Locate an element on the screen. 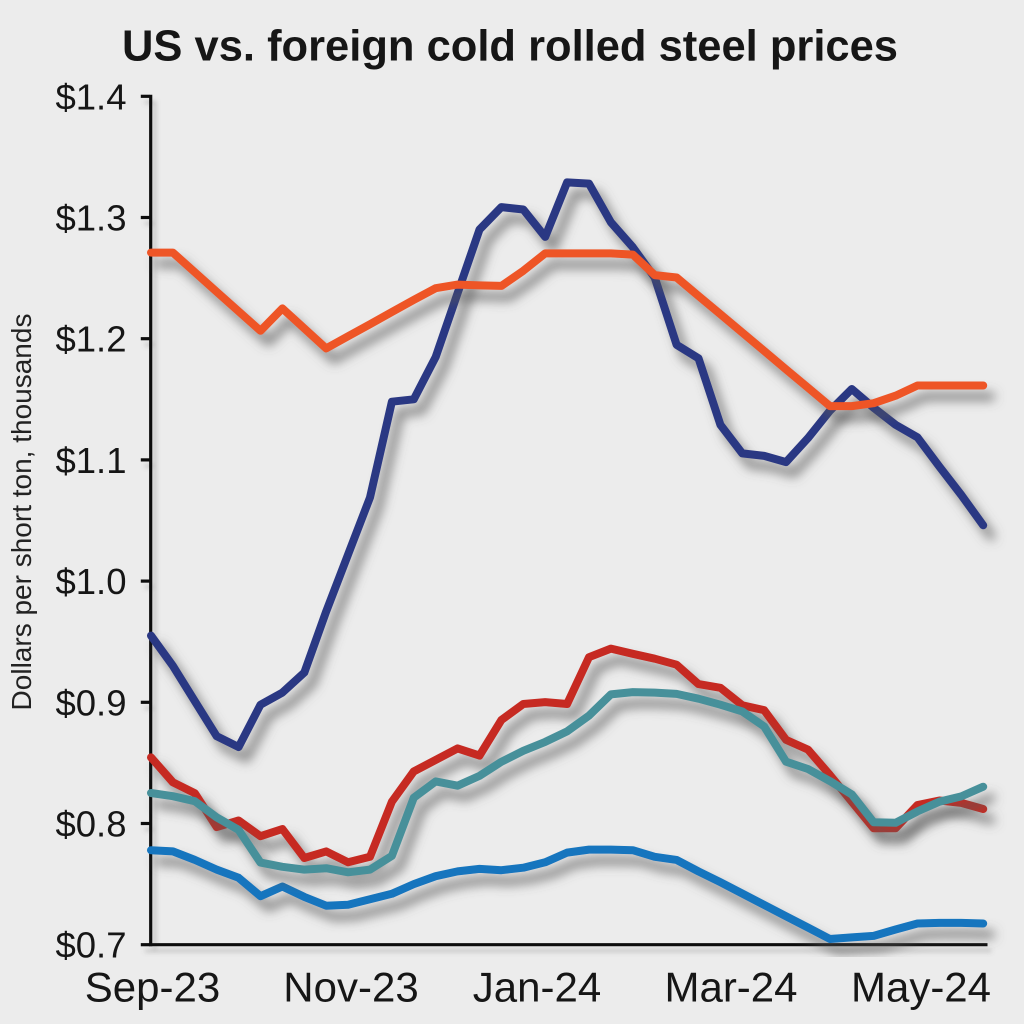 The image size is (1024, 1024). svg-text: $1.4 is located at coordinates (90, 96).